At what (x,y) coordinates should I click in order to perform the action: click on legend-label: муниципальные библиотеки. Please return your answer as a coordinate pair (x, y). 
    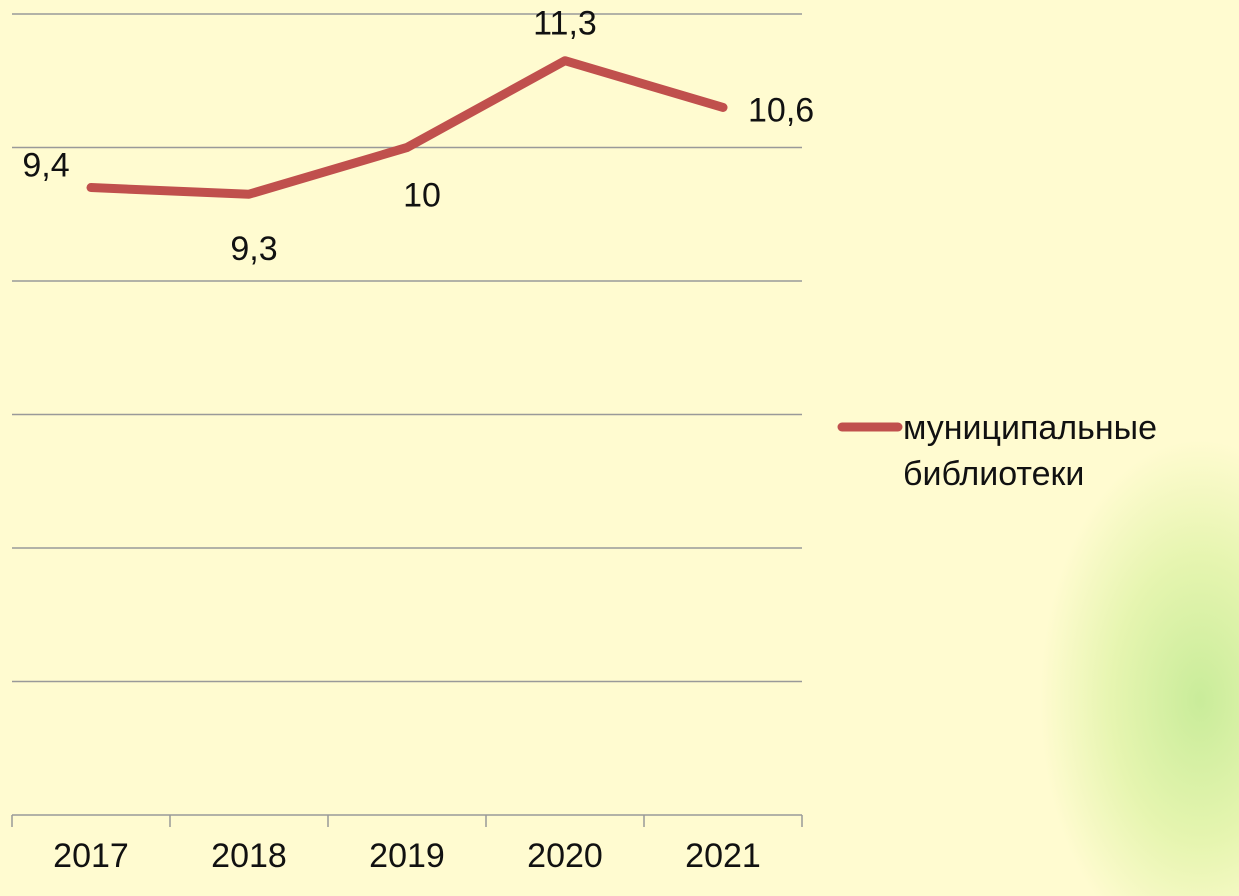
    Looking at the image, I should click on (1030, 451).